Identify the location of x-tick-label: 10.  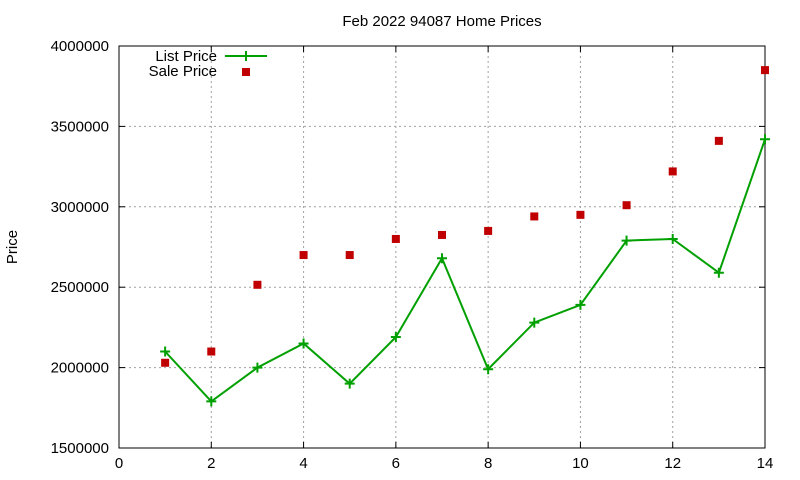
(580, 463).